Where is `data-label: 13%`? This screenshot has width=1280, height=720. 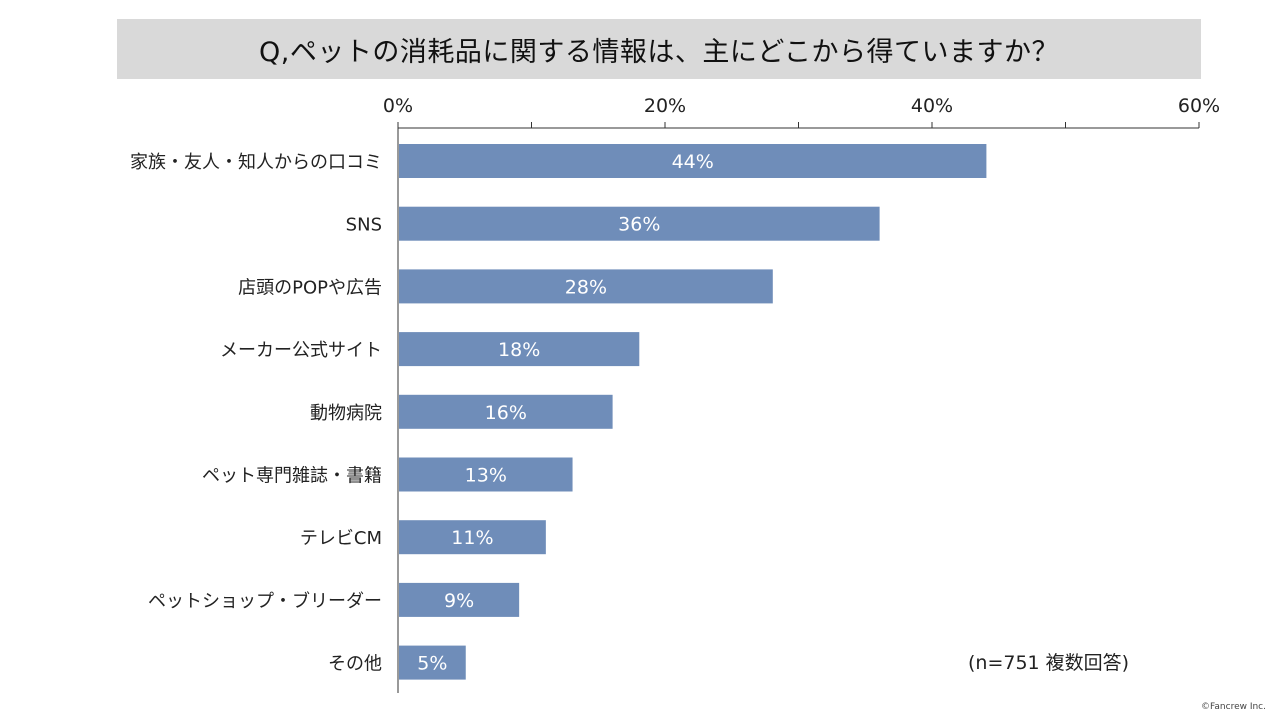
data-label: 13% is located at coordinates (486, 476).